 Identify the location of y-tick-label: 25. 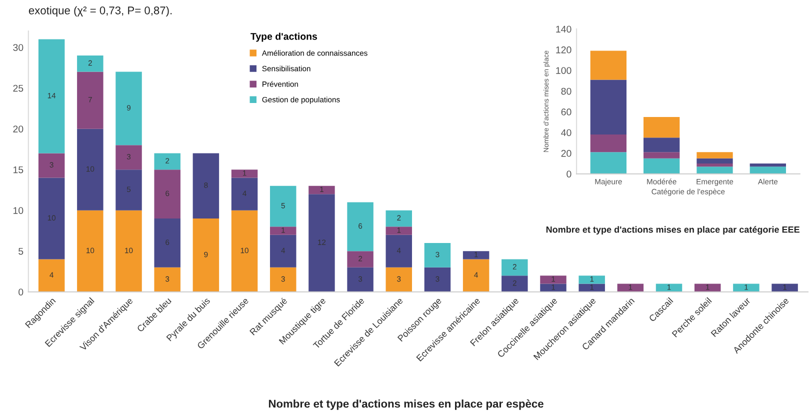
(18, 88).